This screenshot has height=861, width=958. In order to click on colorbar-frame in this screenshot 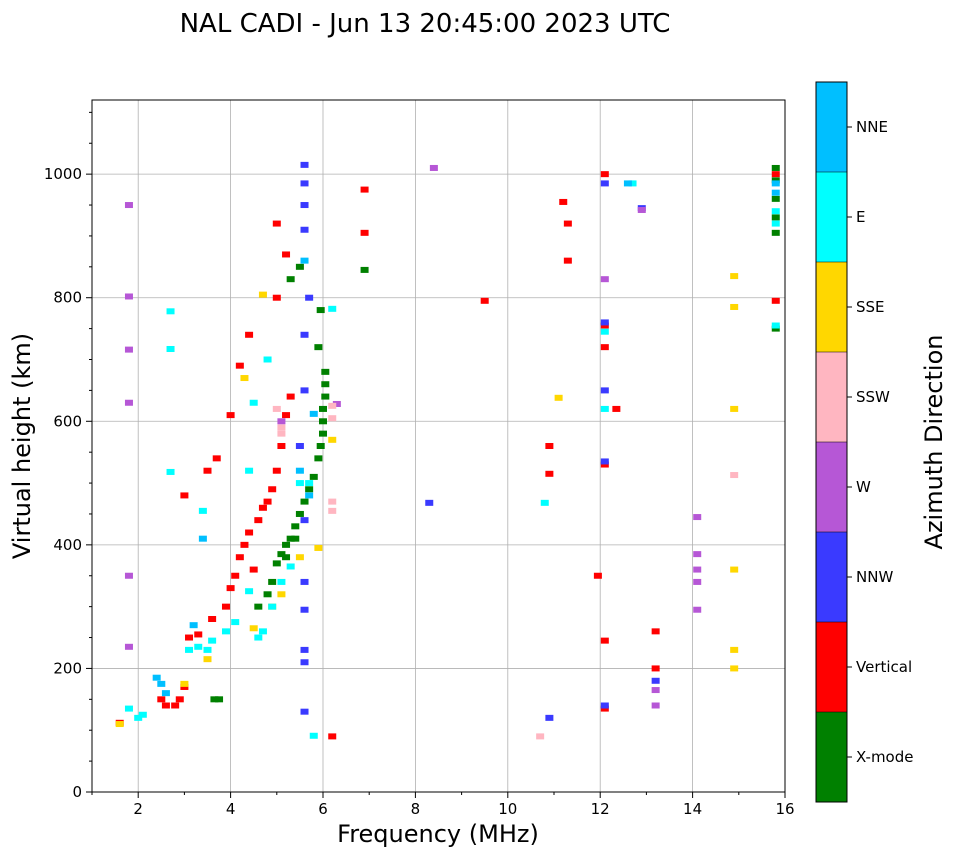, I will do `click(831, 442)`.